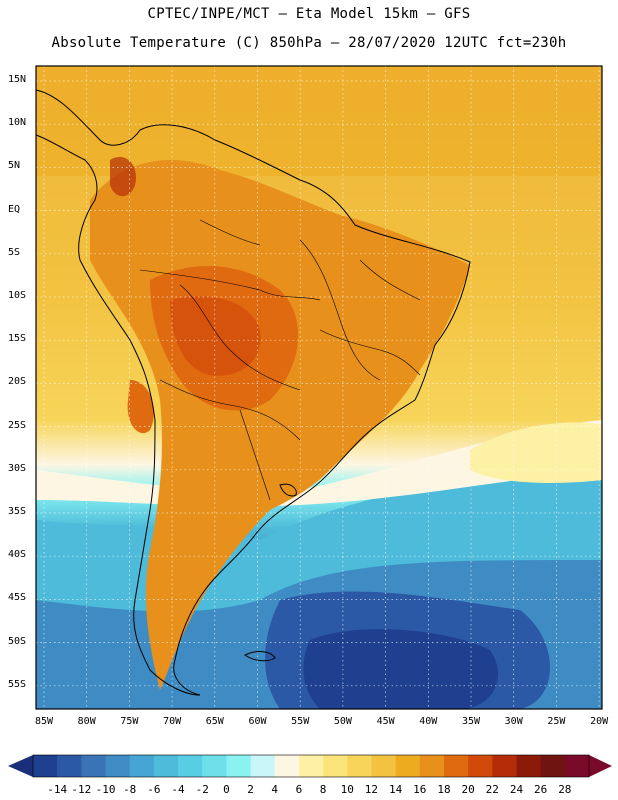 This screenshot has height=800, width=618. I want to click on coldest-core, so click(401, 669).